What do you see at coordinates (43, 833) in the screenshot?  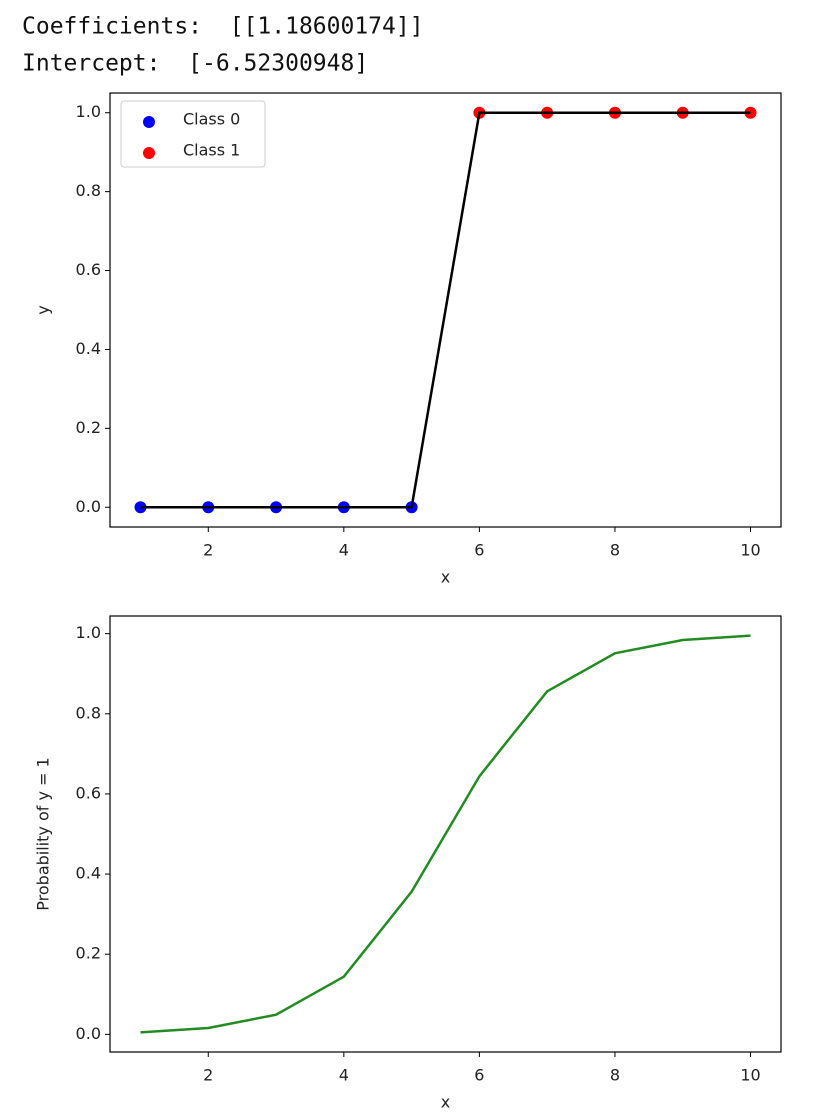 I see `y-axis-label: Probability of y = 1` at bounding box center [43, 833].